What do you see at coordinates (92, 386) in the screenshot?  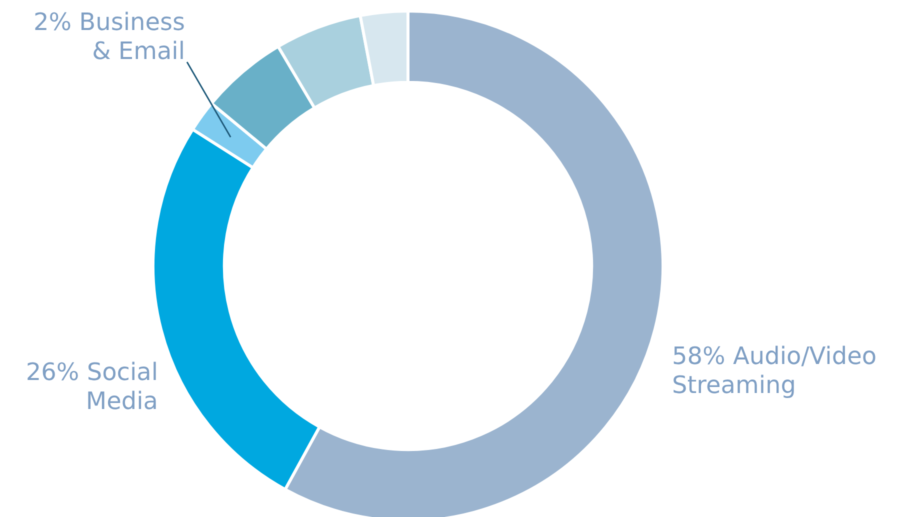 I see `slice-label: 26% Social Media` at bounding box center [92, 386].